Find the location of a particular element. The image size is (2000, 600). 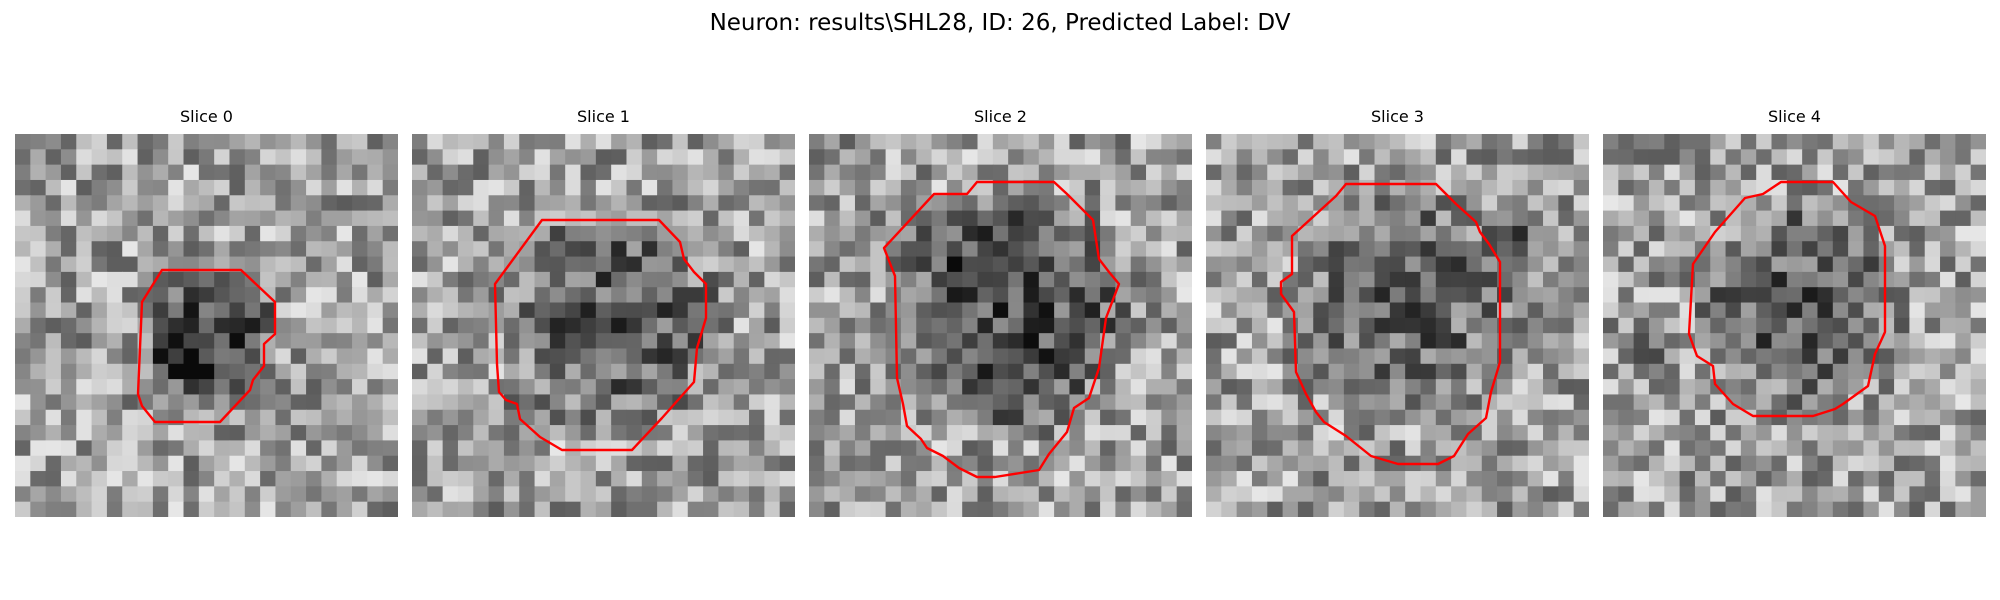

slice-panel-0: Slice 0 is located at coordinates (206, 311).